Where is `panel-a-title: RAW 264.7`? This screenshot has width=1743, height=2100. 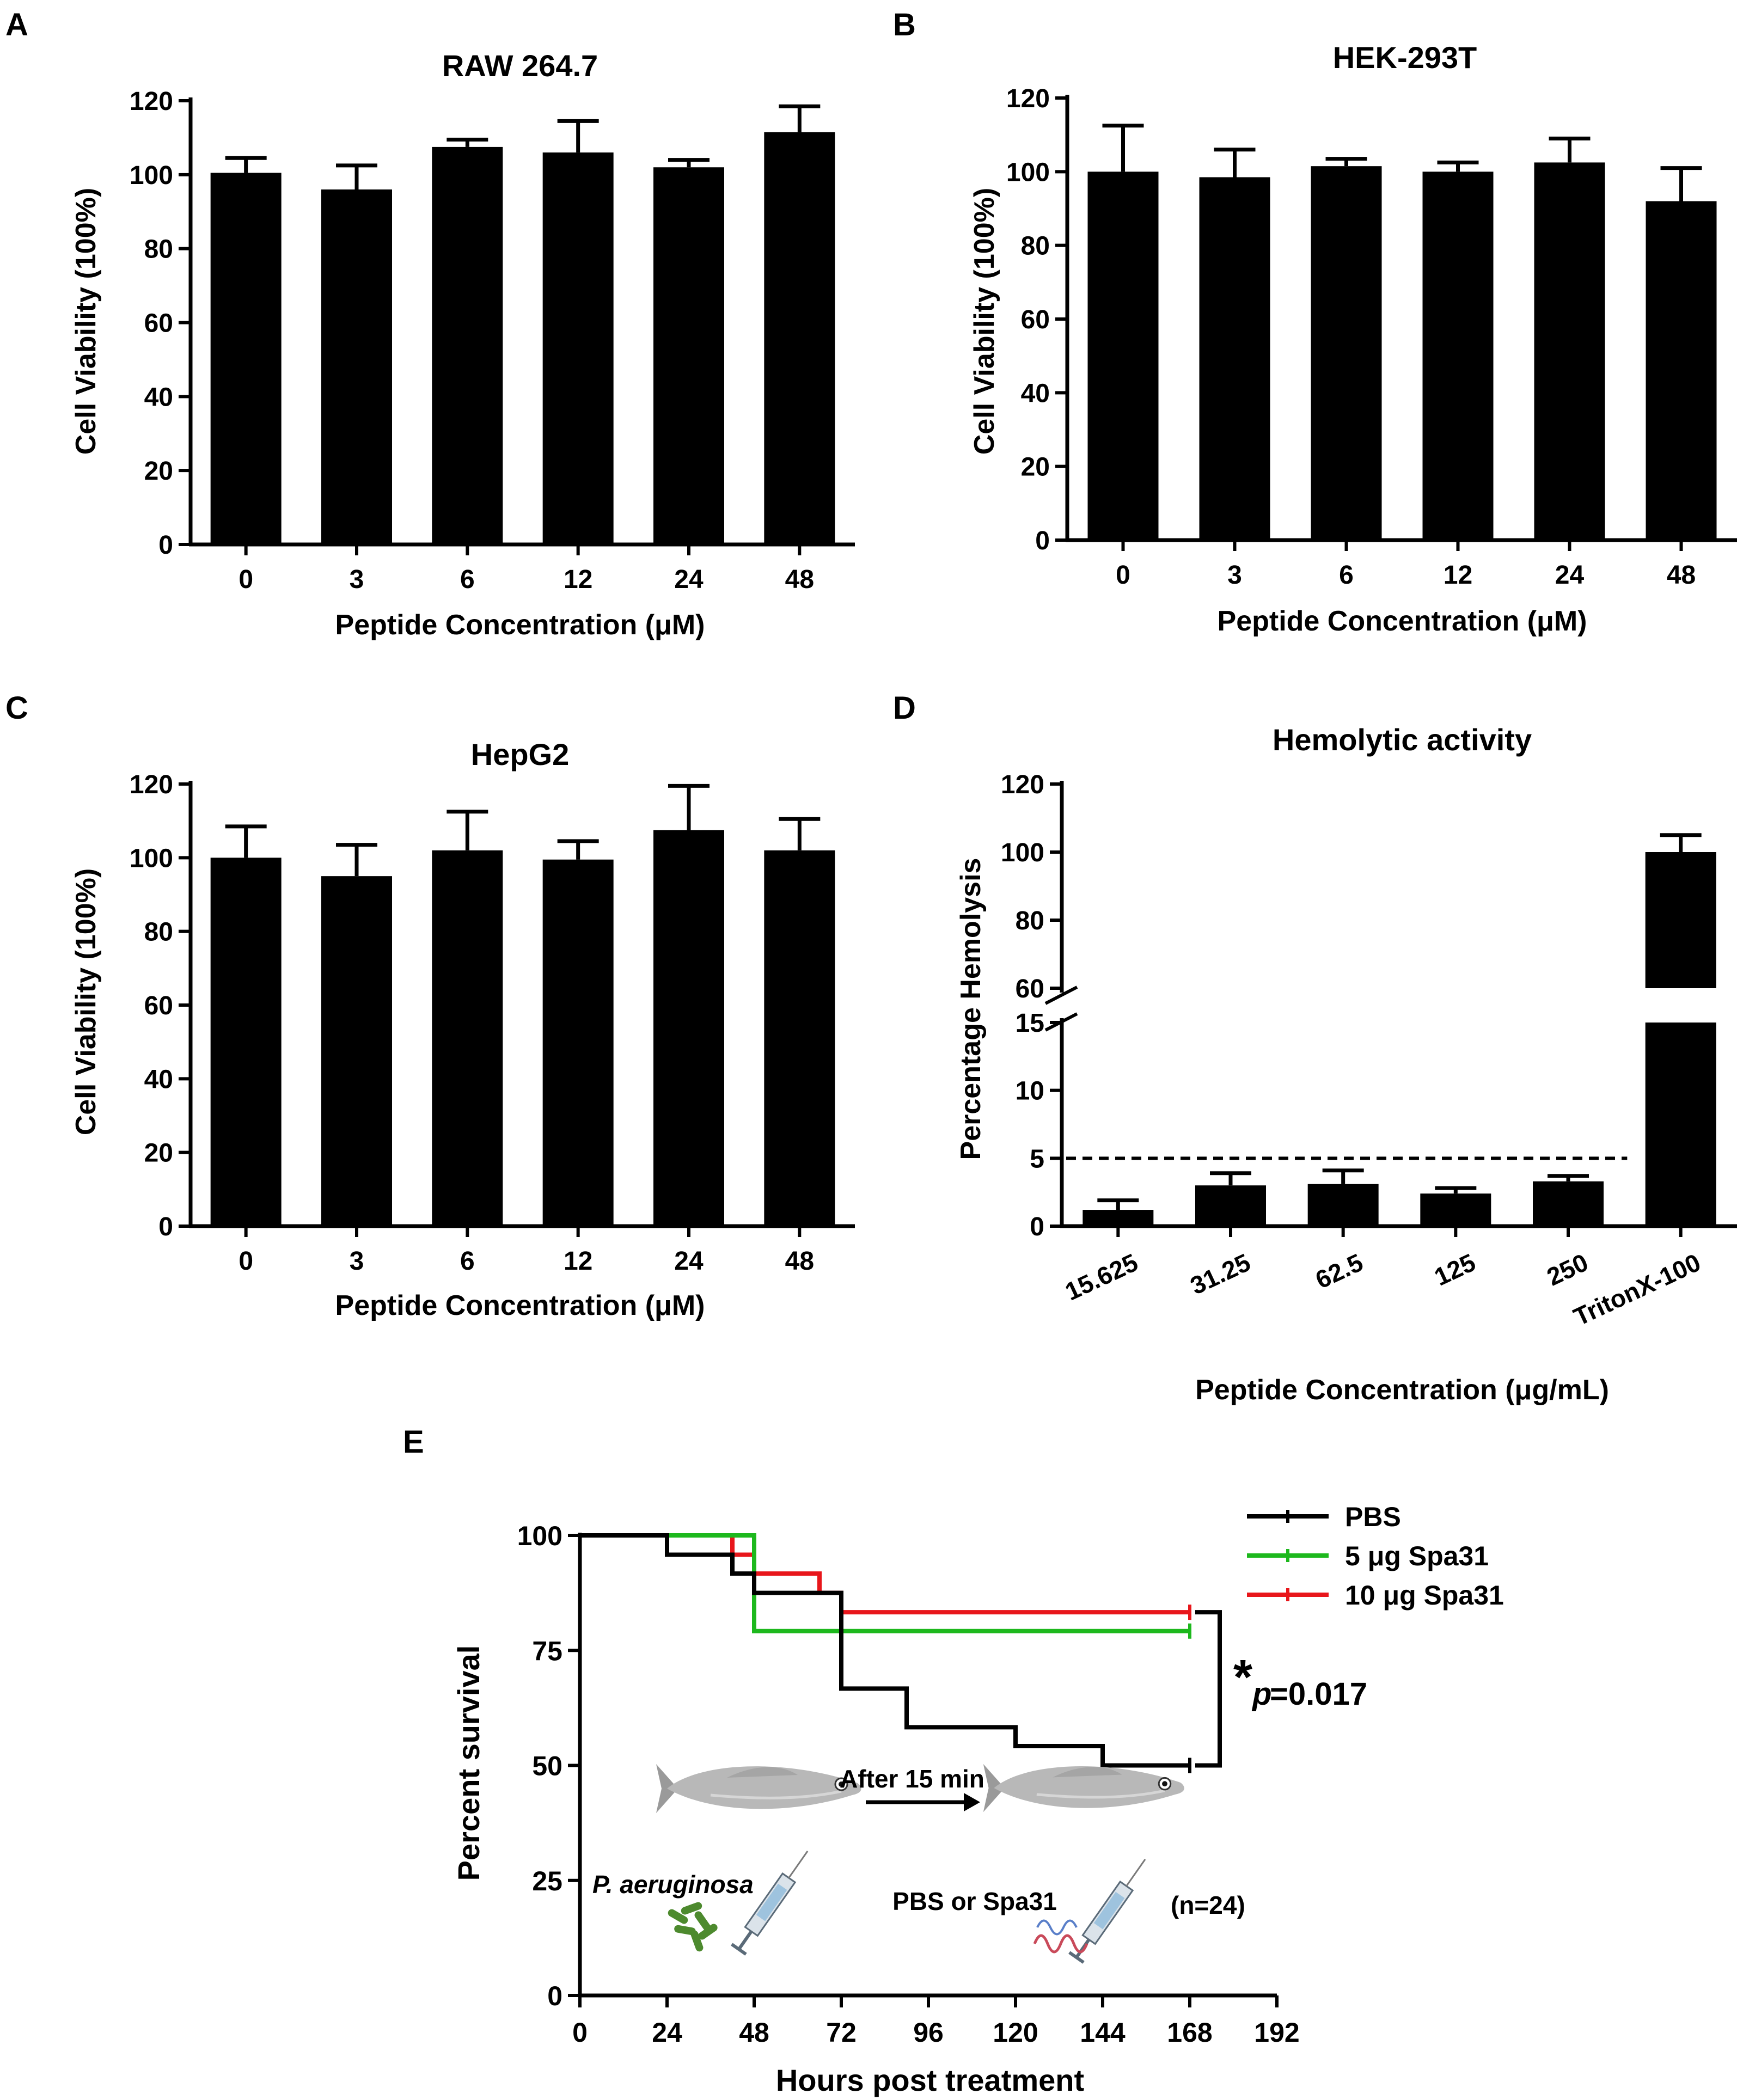 panel-a-title: RAW 264.7 is located at coordinates (520, 65).